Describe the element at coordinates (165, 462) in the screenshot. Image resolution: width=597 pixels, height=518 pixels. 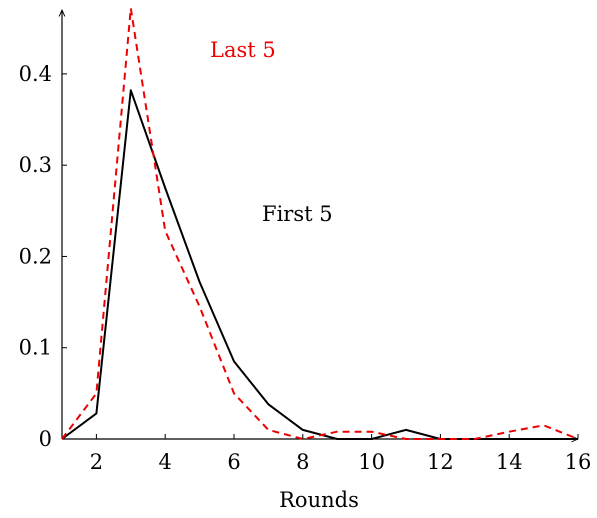
I see `x-tick-label: 4` at that location.